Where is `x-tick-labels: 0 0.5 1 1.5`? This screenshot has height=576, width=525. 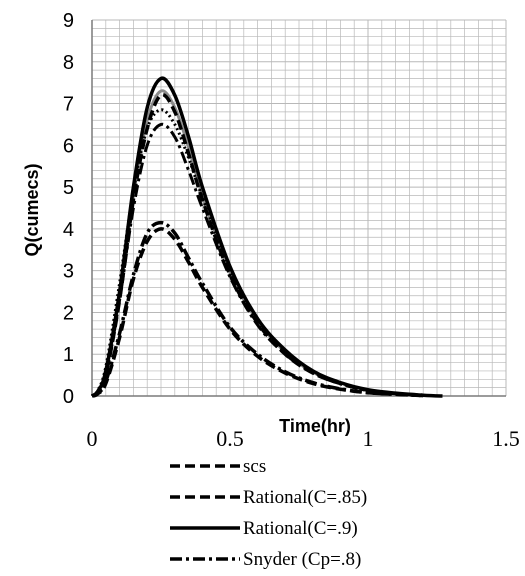
x-tick-labels: 0 0.5 1 1.5 is located at coordinates (303, 438).